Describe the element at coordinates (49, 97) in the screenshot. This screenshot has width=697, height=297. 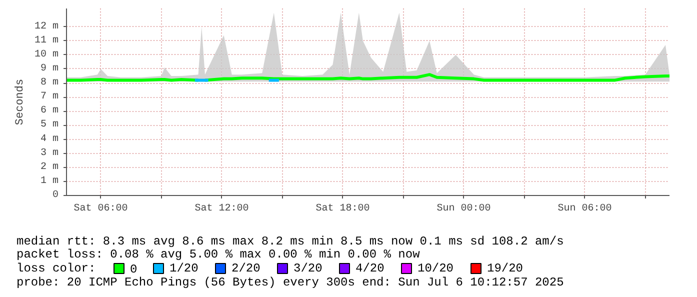
I see `y-tick-label: 7 m` at that location.